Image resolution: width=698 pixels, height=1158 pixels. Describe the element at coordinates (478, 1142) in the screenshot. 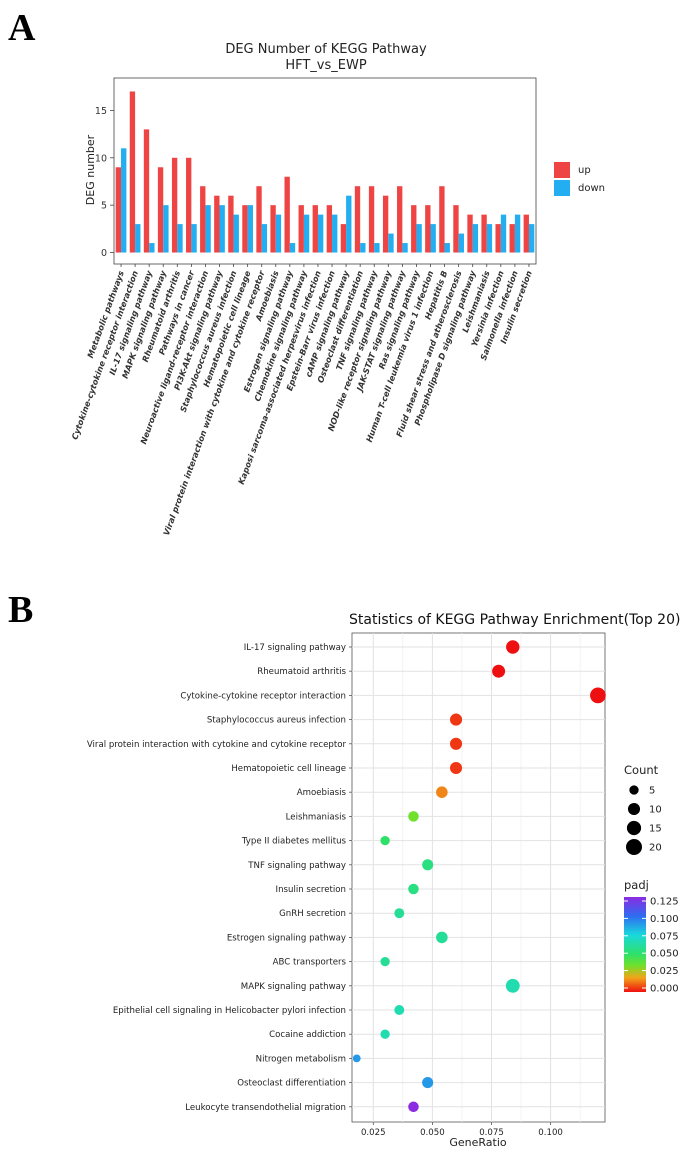

I see `dot-chart-xlabel: GeneRatio` at that location.